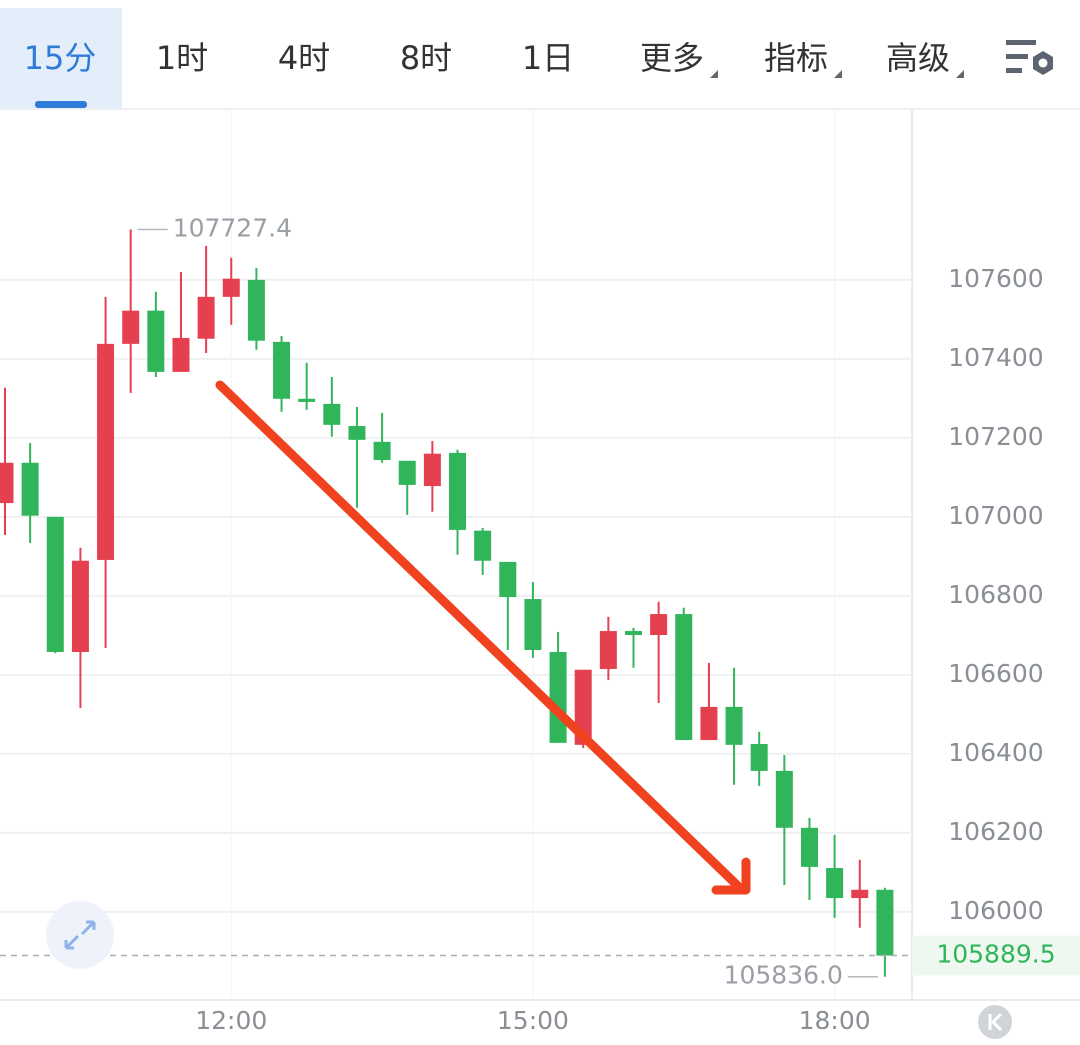 The image size is (1080, 1045). Describe the element at coordinates (995, 752) in the screenshot. I see `y-tick-label: 106400` at that location.